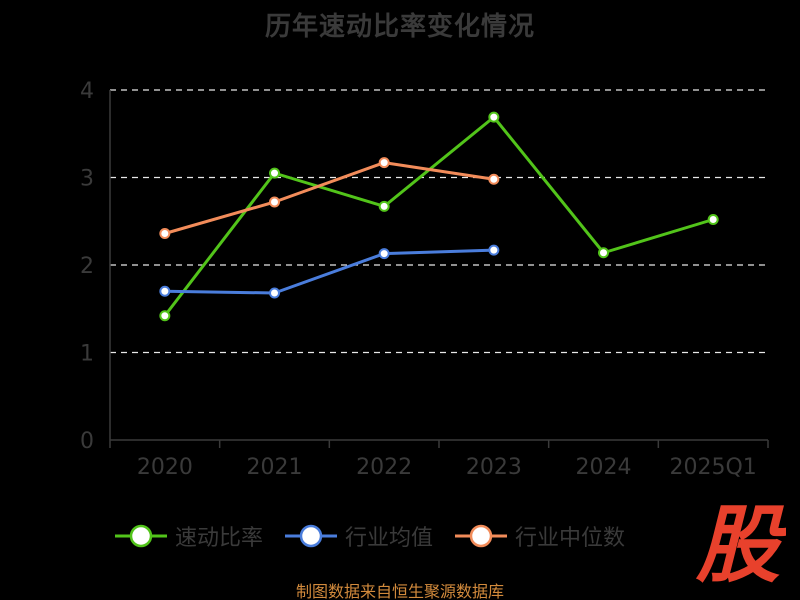 The image size is (800, 600). I want to click on stock-logo-icon: 股, so click(740, 543).